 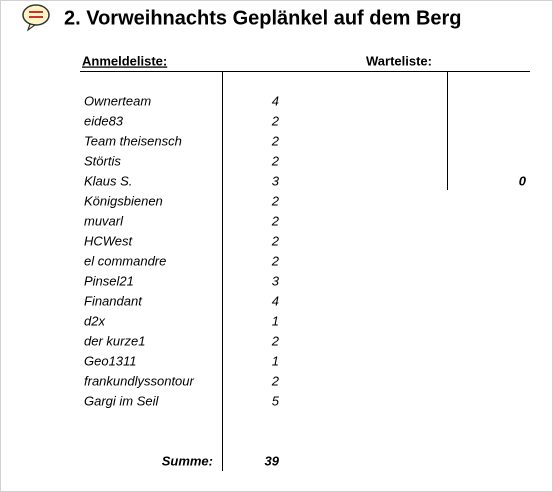 What do you see at coordinates (109, 280) in the screenshot?
I see `participant-name: Pinsel21` at bounding box center [109, 280].